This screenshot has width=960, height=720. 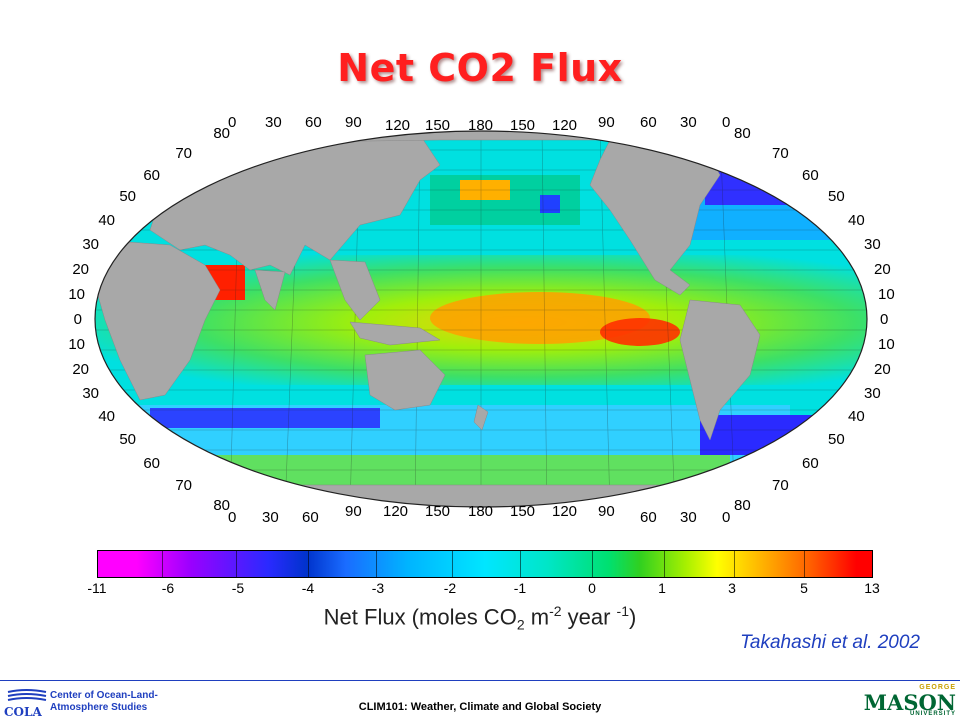 What do you see at coordinates (355, 290) in the screenshot?
I see `southeast-asia-land` at bounding box center [355, 290].